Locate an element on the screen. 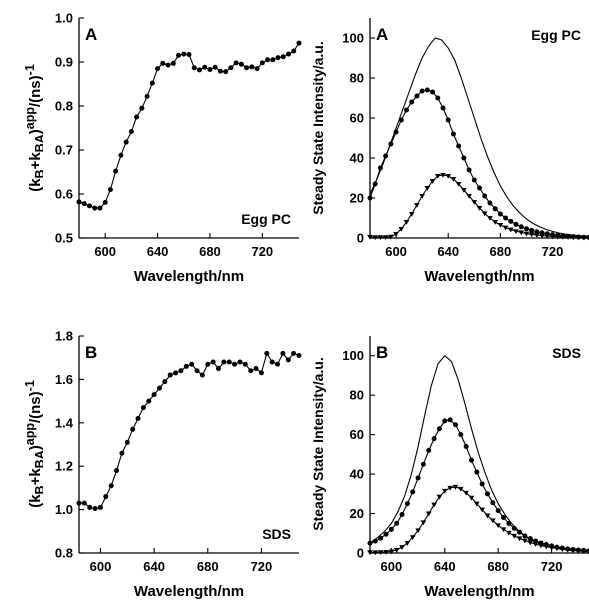 This screenshot has height=608, width=589. y-tick-label: 1.8 is located at coordinates (64, 336).